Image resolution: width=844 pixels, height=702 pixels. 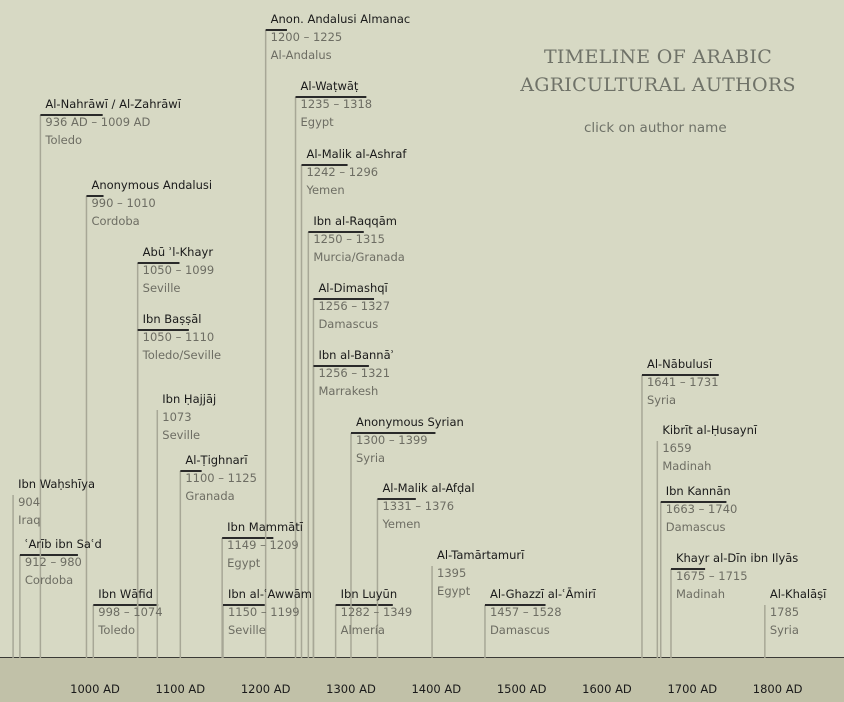 I want to click on author-name-link: Anonymous Andalusi, so click(x=152, y=185).